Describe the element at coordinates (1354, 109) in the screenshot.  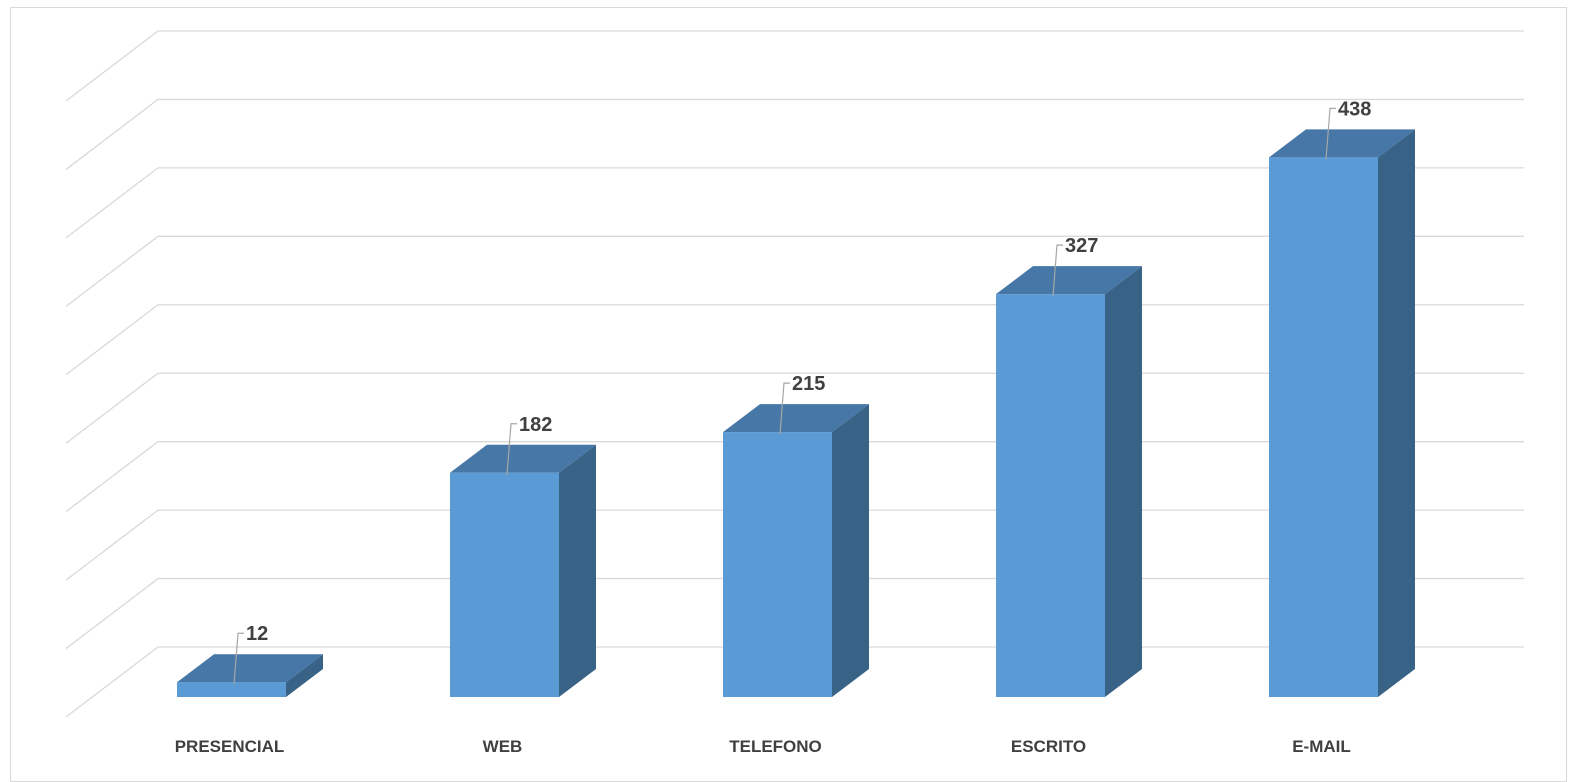
I see `data-label: 438` at that location.